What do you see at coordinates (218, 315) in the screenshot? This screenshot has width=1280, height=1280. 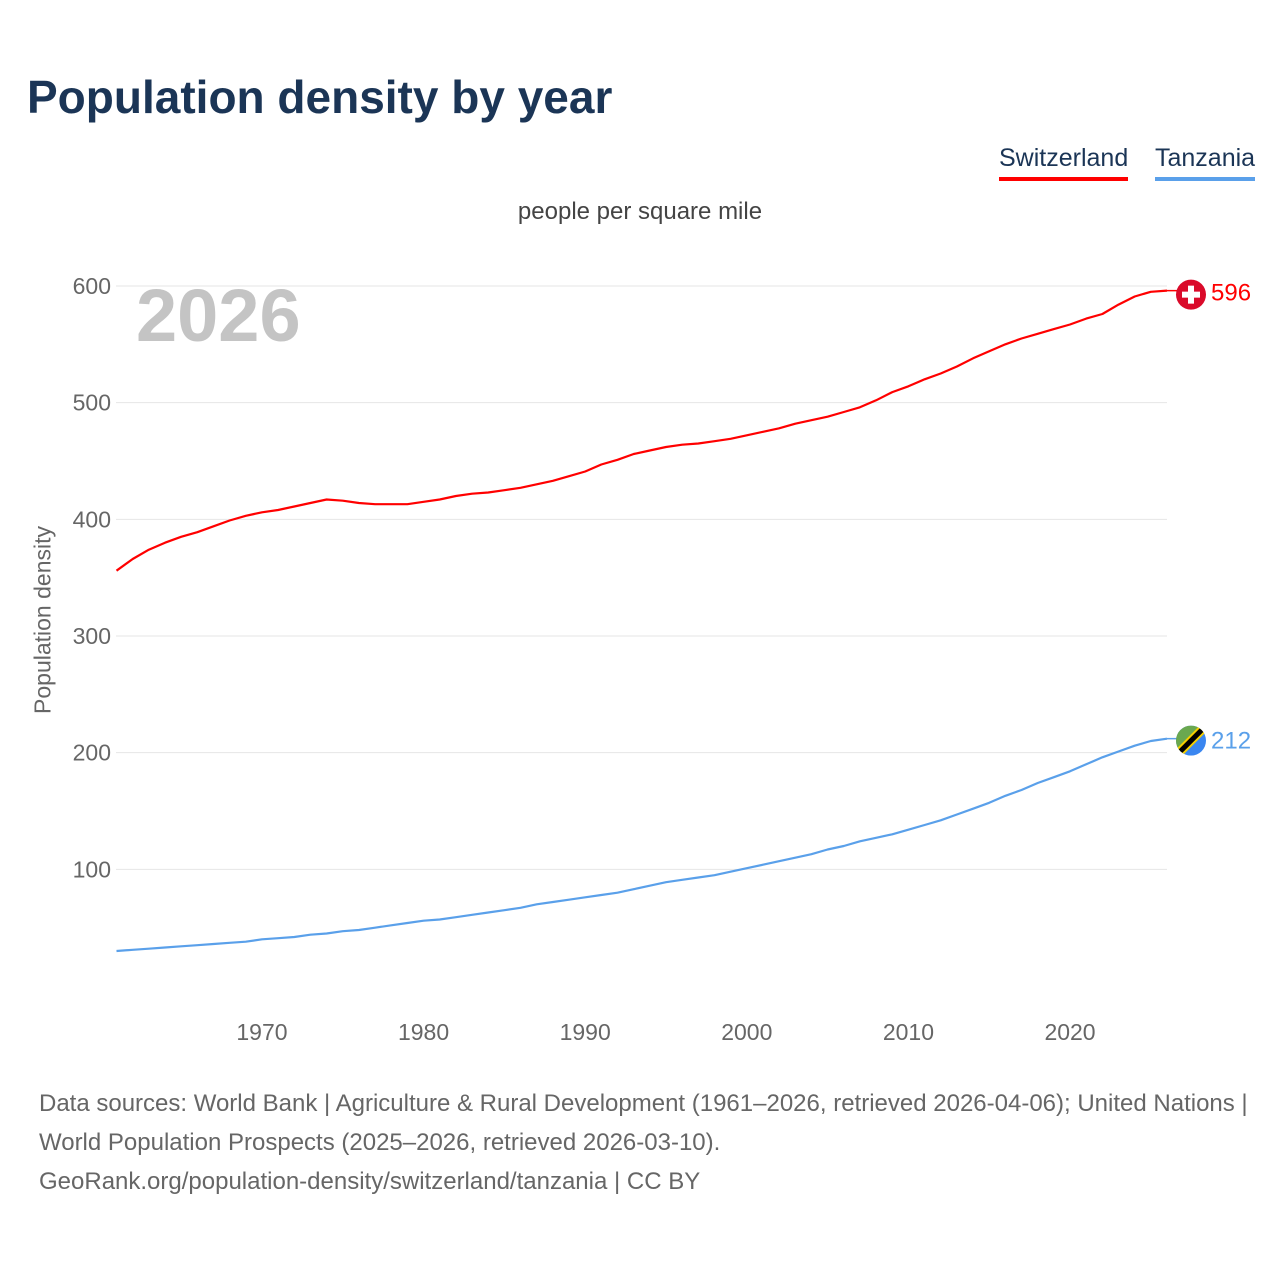 I see `year-overlay: 2026` at bounding box center [218, 315].